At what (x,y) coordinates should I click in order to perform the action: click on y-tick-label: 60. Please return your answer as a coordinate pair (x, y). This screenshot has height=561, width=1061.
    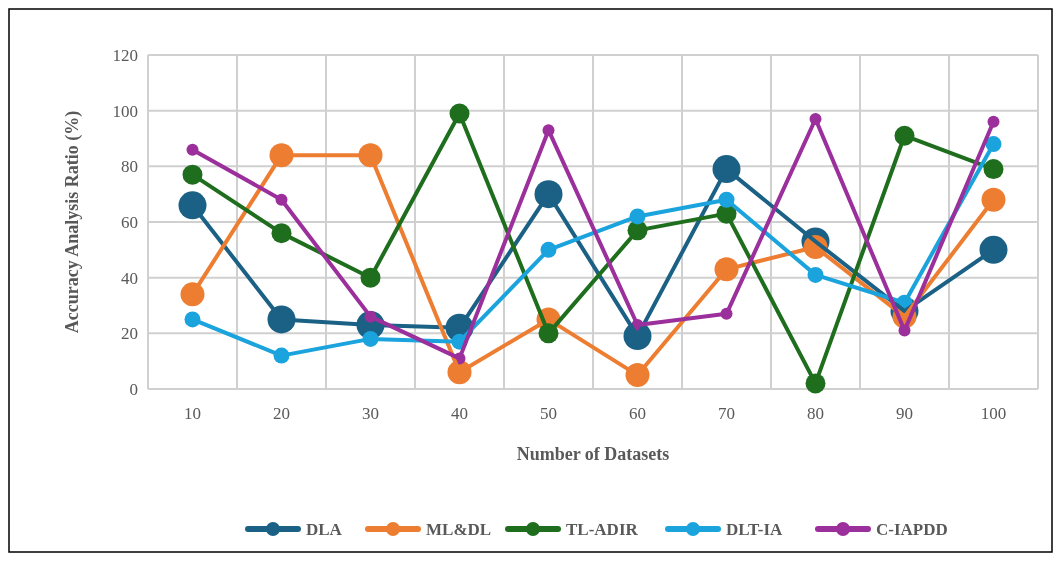
    Looking at the image, I should click on (129, 222).